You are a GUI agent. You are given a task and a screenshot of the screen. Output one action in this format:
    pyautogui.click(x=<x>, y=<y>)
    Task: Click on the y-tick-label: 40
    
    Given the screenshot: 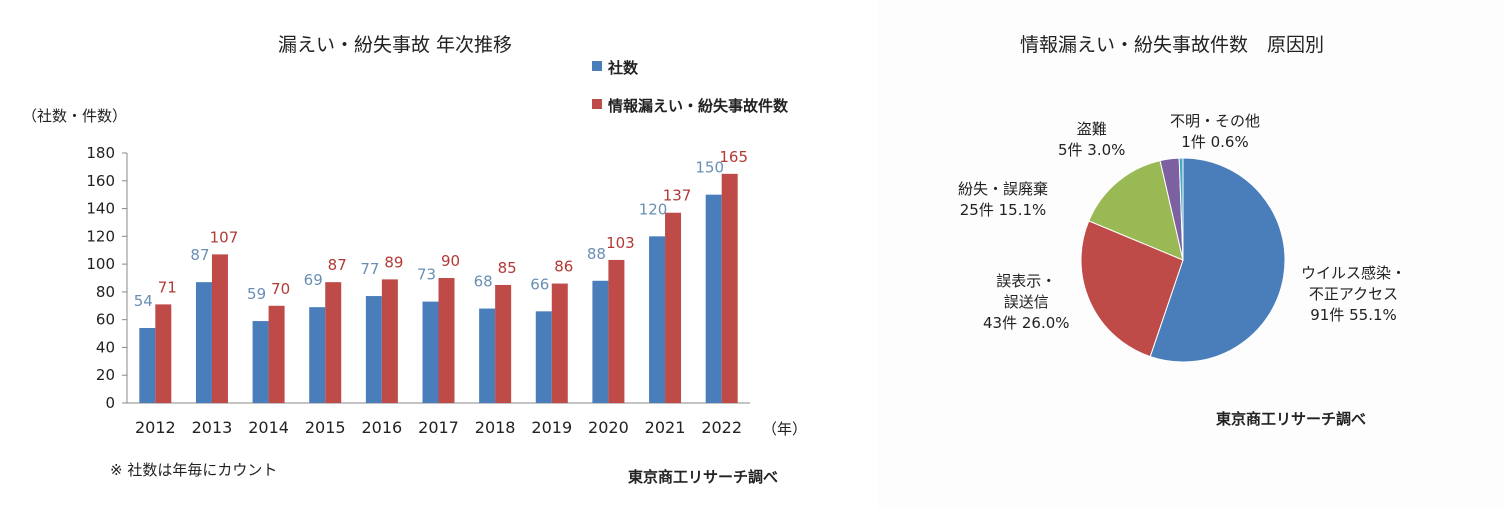 What is the action you would take?
    pyautogui.click(x=105, y=347)
    